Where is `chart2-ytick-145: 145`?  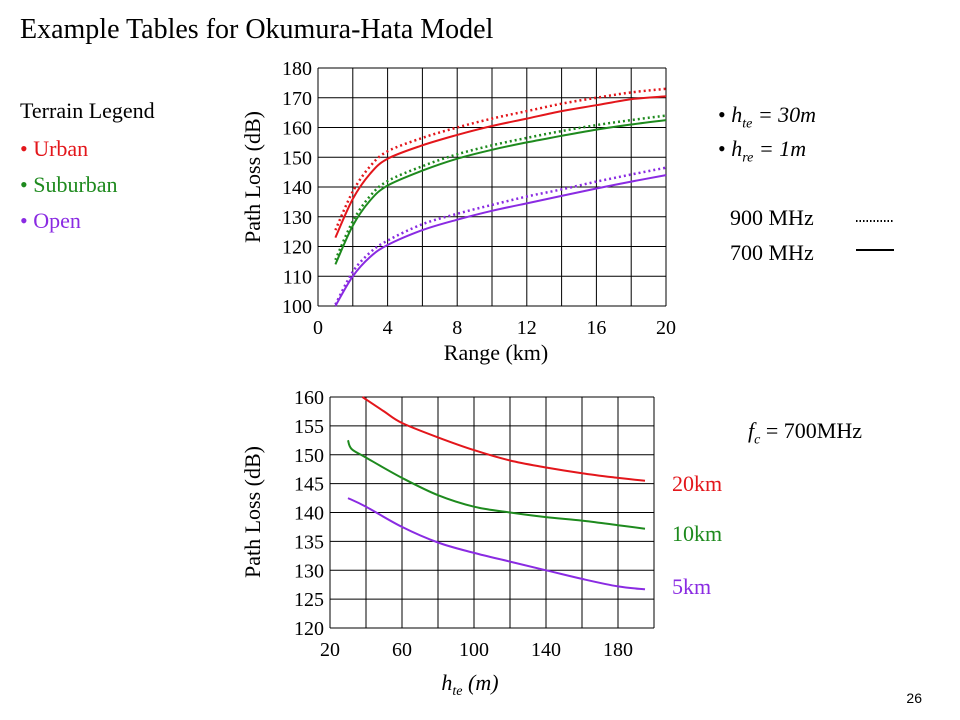
chart2-ytick-145: 145 is located at coordinates (309, 485).